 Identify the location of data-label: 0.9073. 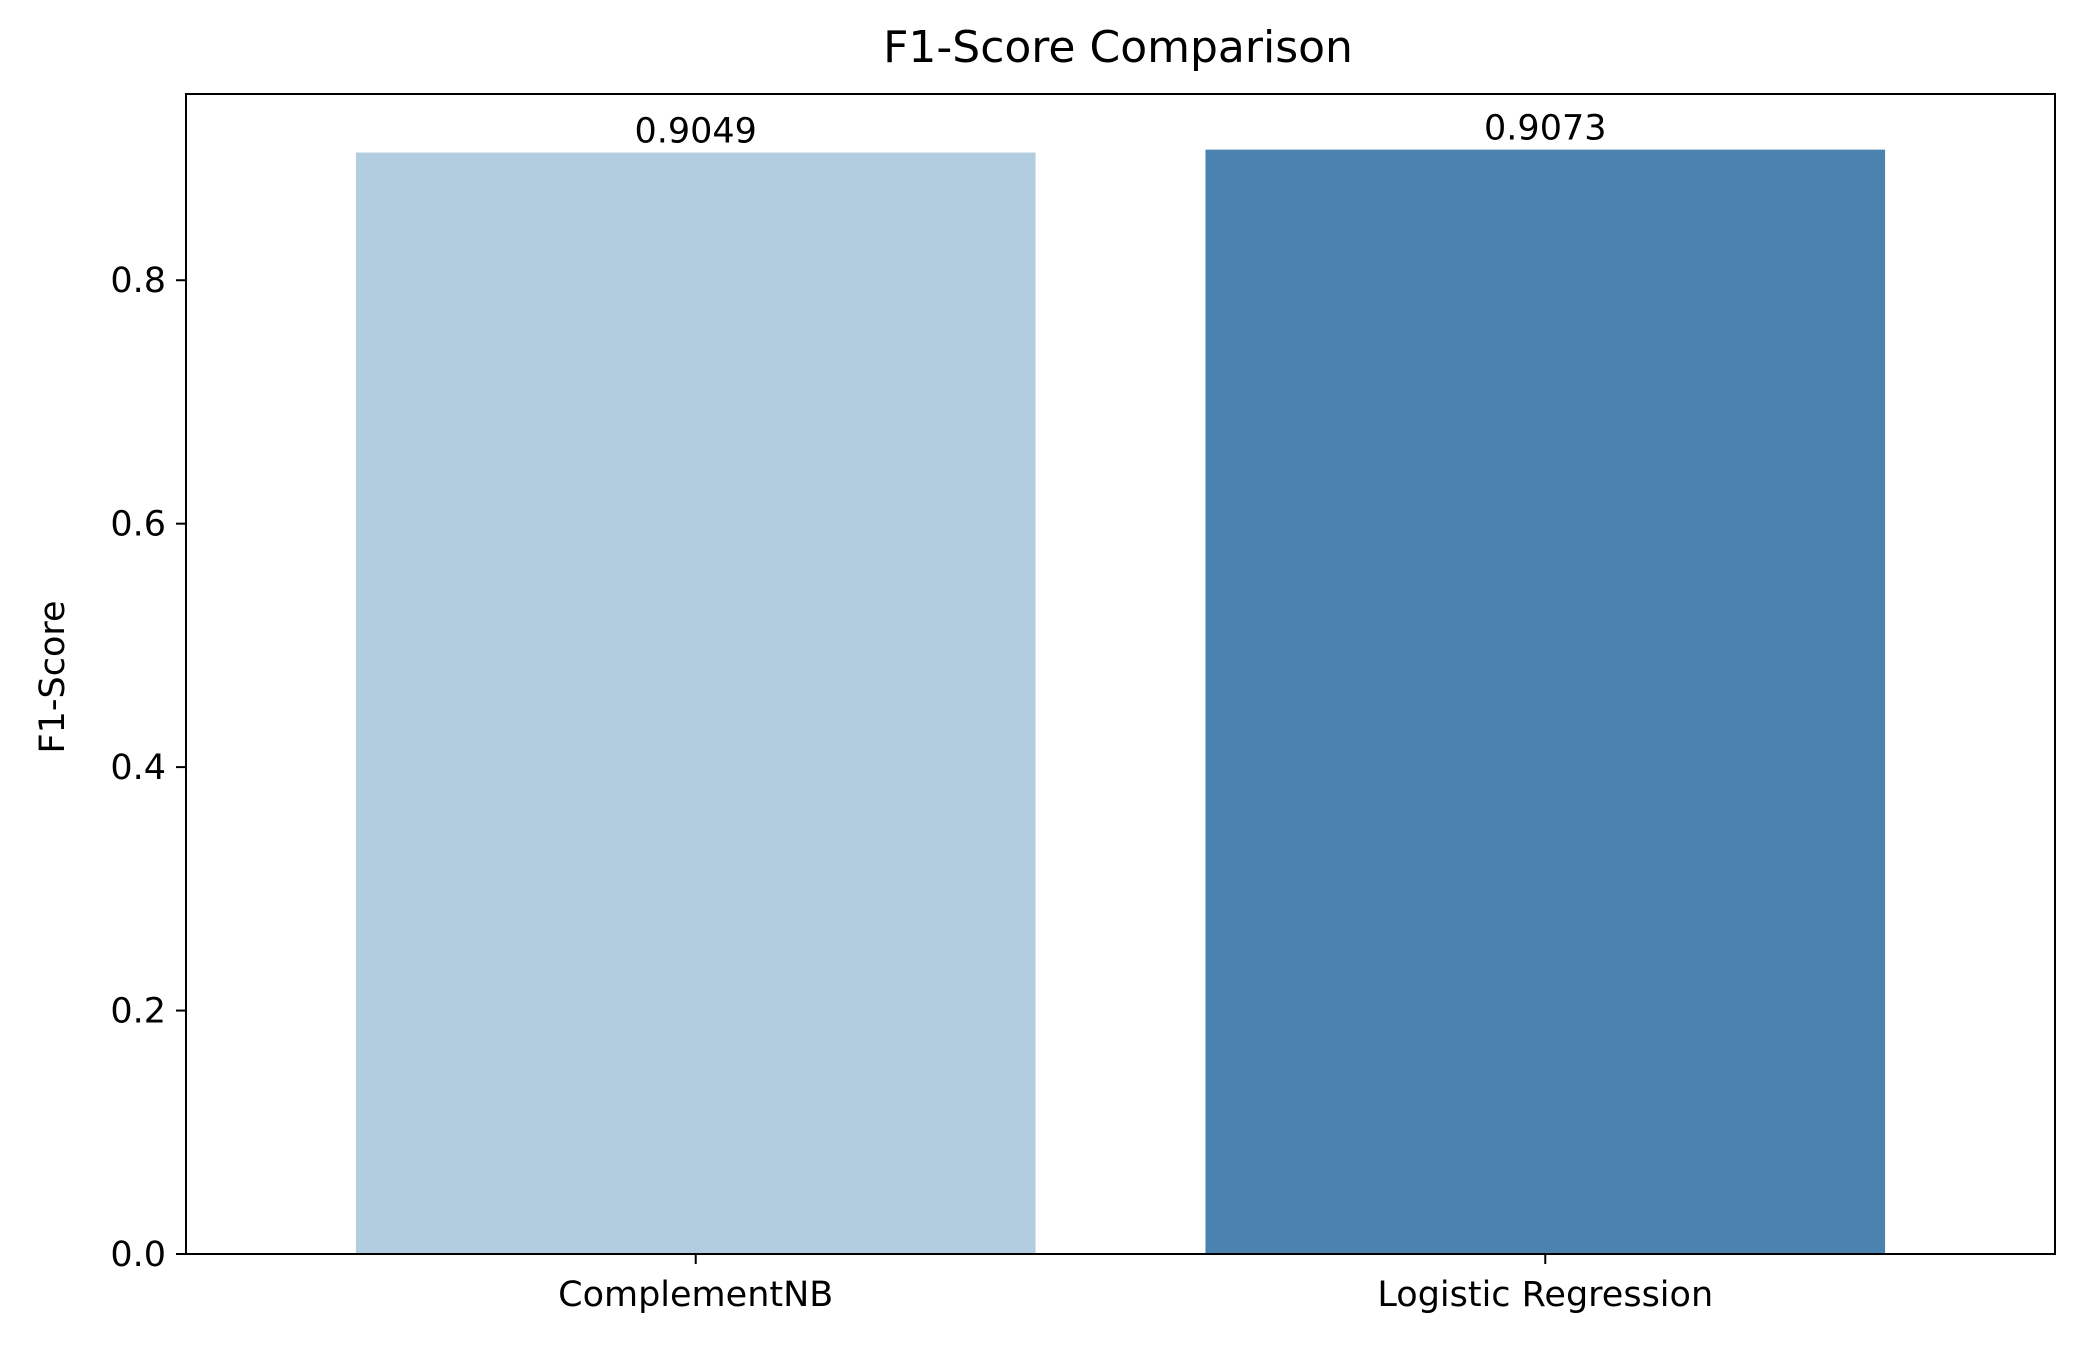
(1545, 129).